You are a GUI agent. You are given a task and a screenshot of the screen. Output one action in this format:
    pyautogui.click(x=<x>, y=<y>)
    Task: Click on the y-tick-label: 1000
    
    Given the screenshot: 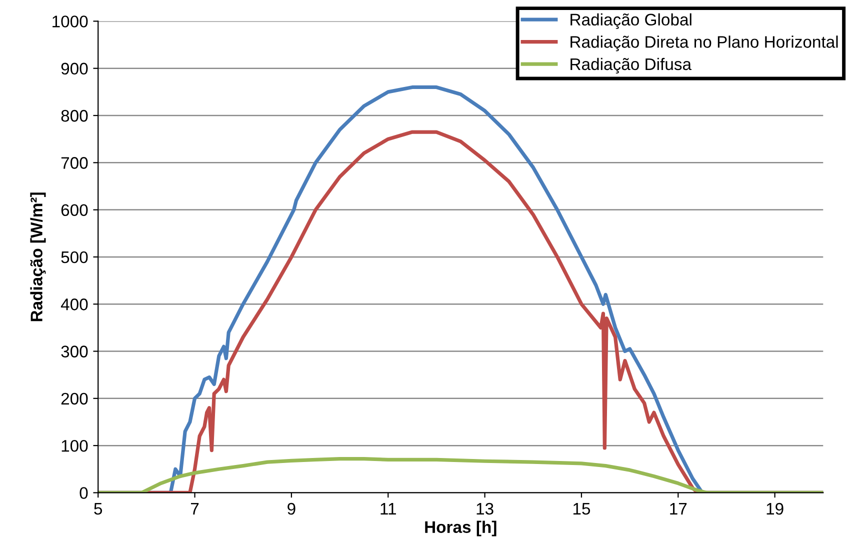 What is the action you would take?
    pyautogui.click(x=70, y=22)
    